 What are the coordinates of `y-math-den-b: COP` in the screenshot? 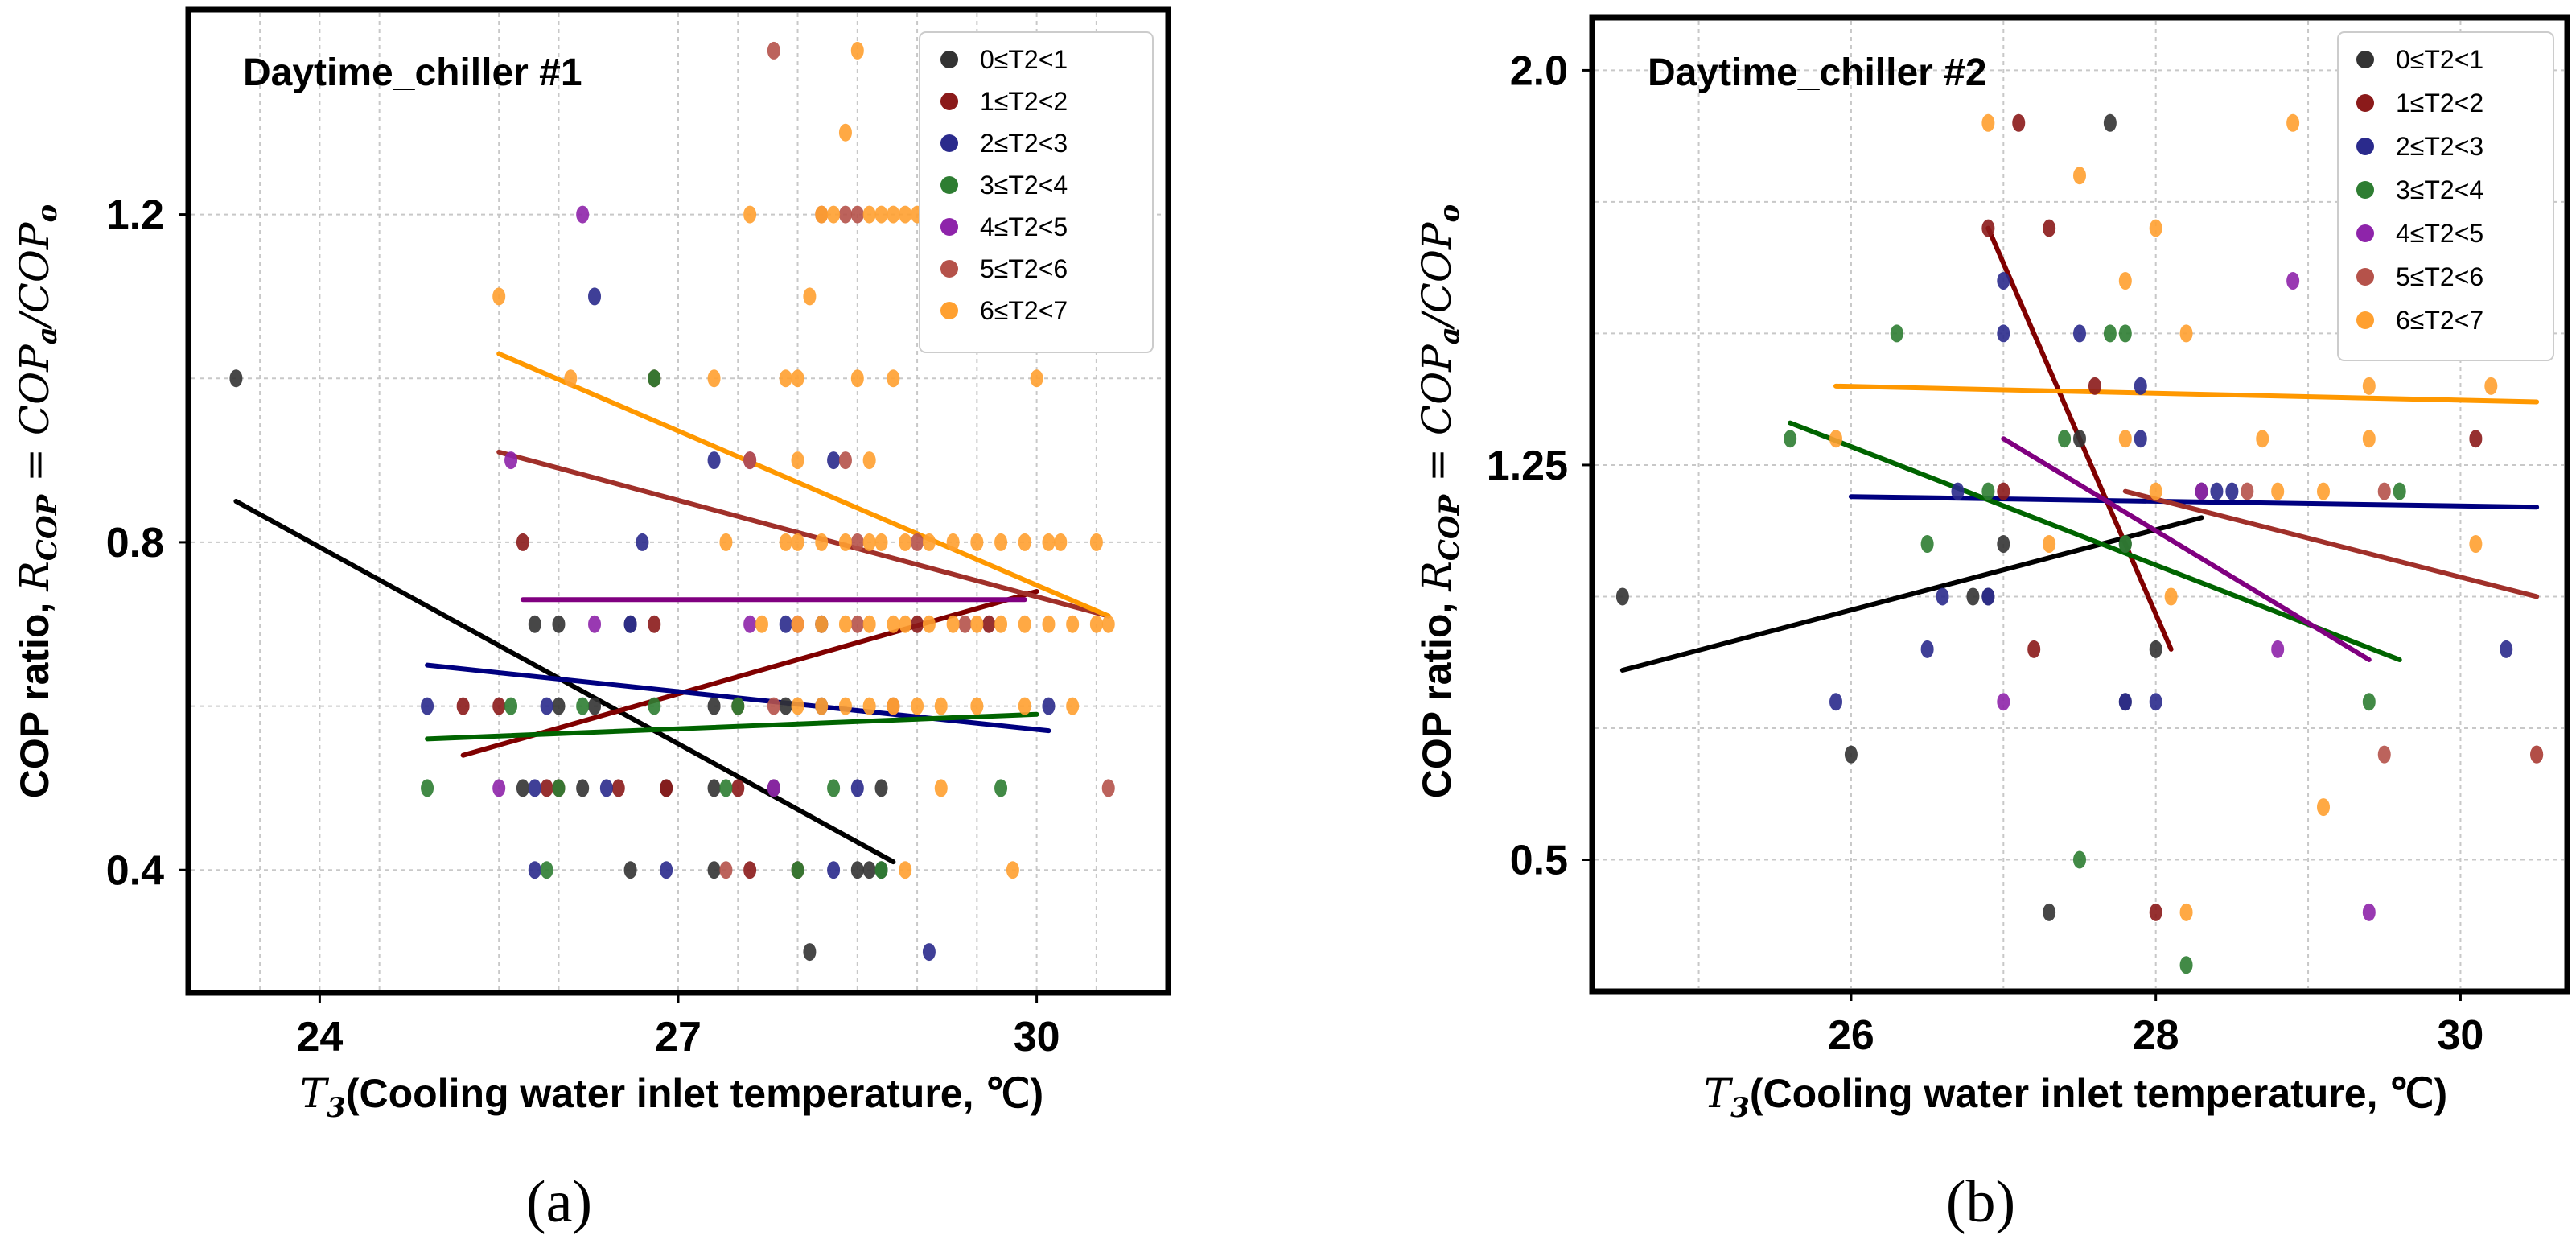 It's located at (1437, 267).